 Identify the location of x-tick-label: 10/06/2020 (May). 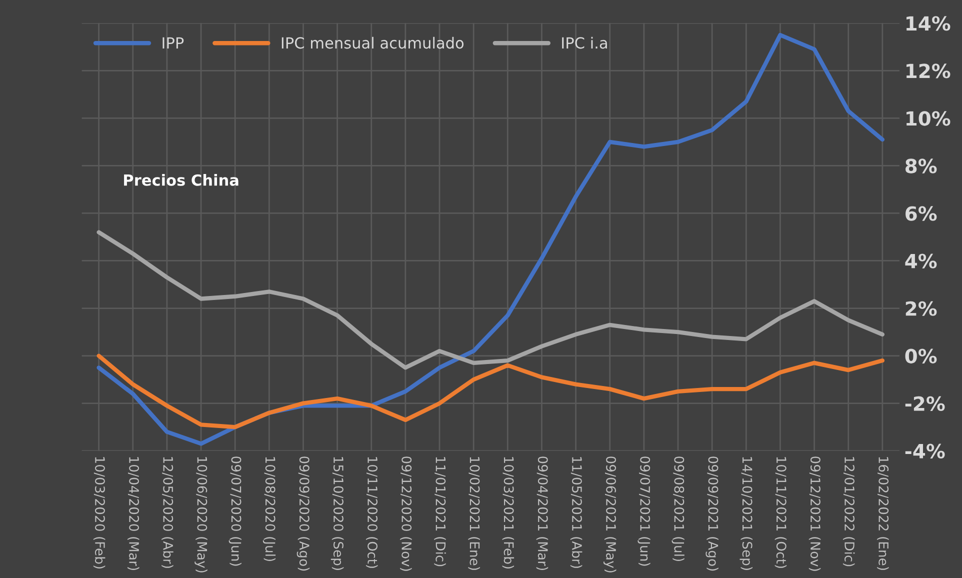
(201, 514).